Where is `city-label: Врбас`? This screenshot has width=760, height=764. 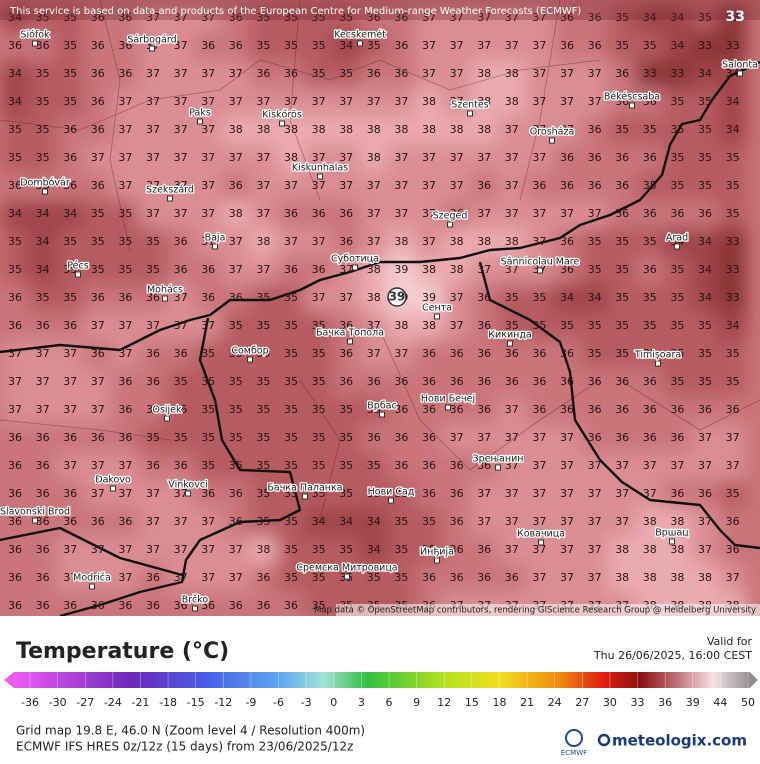
city-label: Врбас is located at coordinates (381, 406).